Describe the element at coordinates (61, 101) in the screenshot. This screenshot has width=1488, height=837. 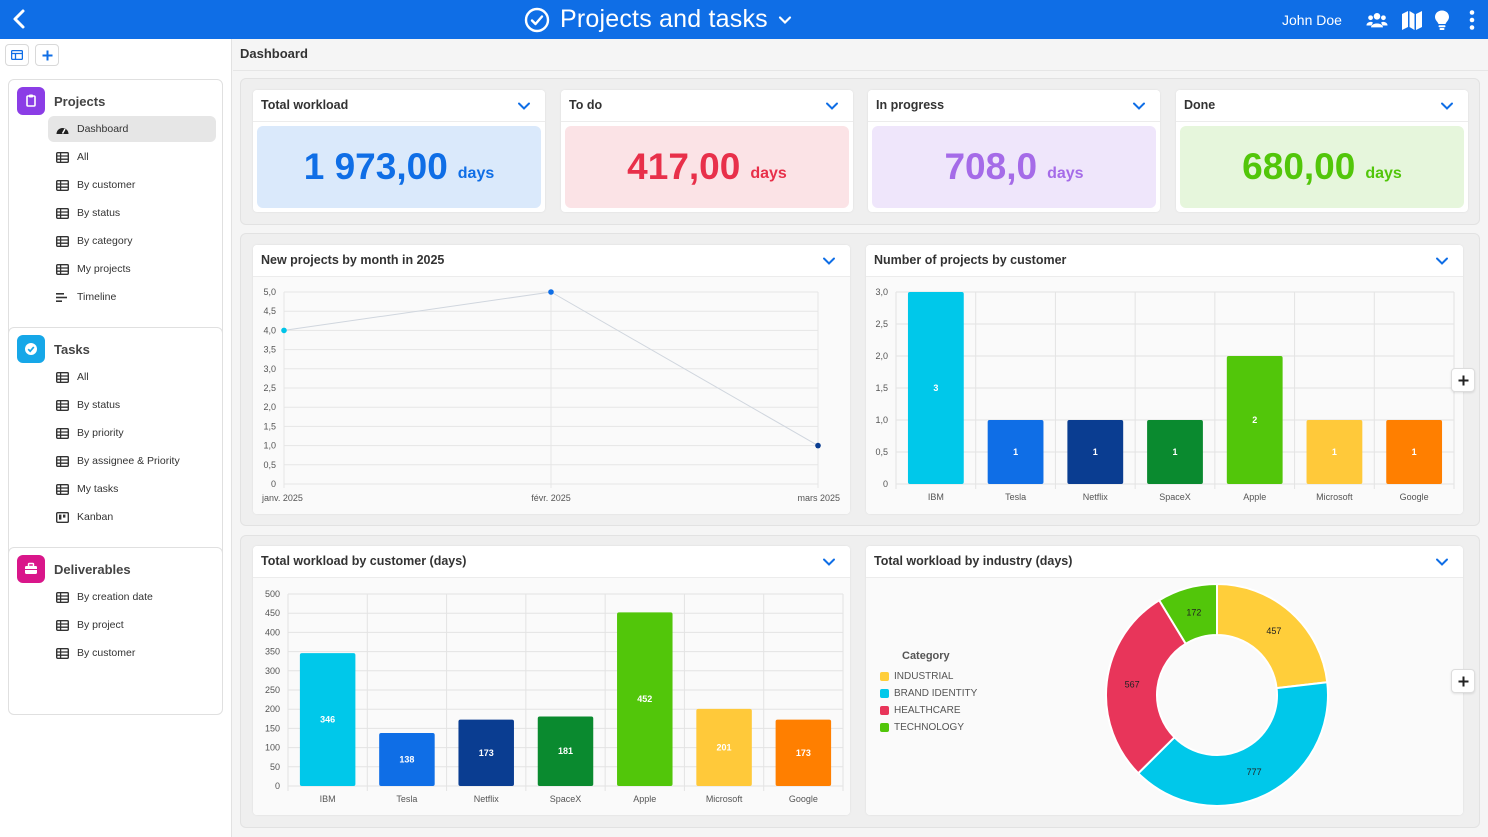
I see `section-header: Projects` at that location.